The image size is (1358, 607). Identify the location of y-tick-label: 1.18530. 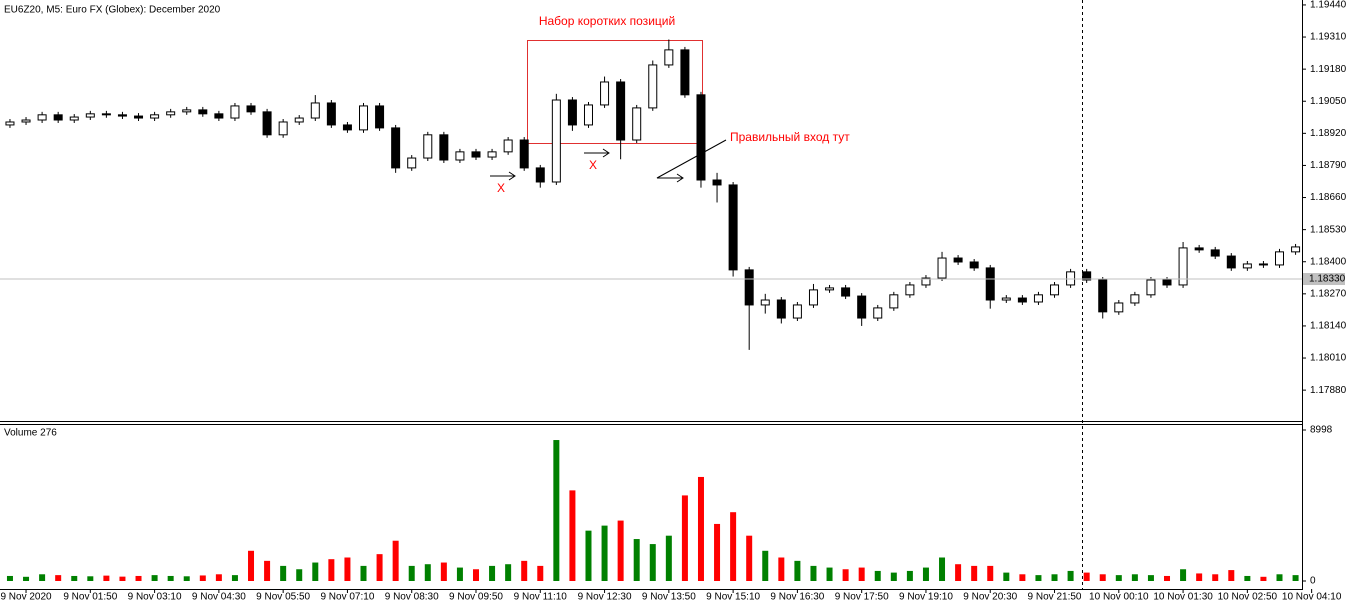
(1328, 229).